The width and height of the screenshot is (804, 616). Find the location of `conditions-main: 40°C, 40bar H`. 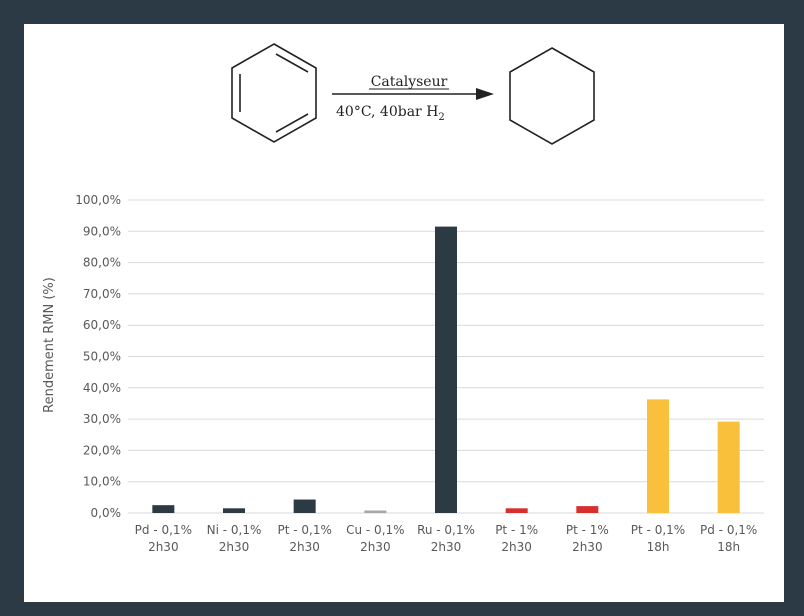

conditions-main: 40°C, 40bar H is located at coordinates (387, 112).